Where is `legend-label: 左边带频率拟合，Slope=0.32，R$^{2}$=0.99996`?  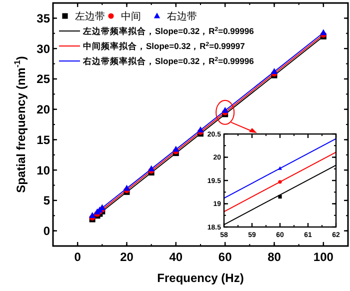
legend-label: 左边带频率拟合，Slope=0.32，R$^{2}$=0.99996 is located at coordinates (168, 31).